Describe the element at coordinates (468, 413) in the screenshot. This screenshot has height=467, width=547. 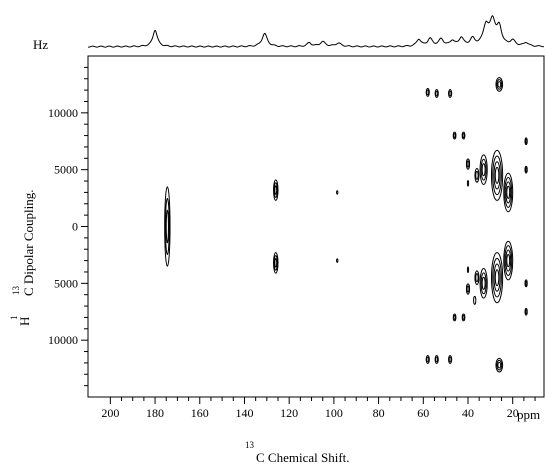
I see `x-tick-label: 40` at that location.